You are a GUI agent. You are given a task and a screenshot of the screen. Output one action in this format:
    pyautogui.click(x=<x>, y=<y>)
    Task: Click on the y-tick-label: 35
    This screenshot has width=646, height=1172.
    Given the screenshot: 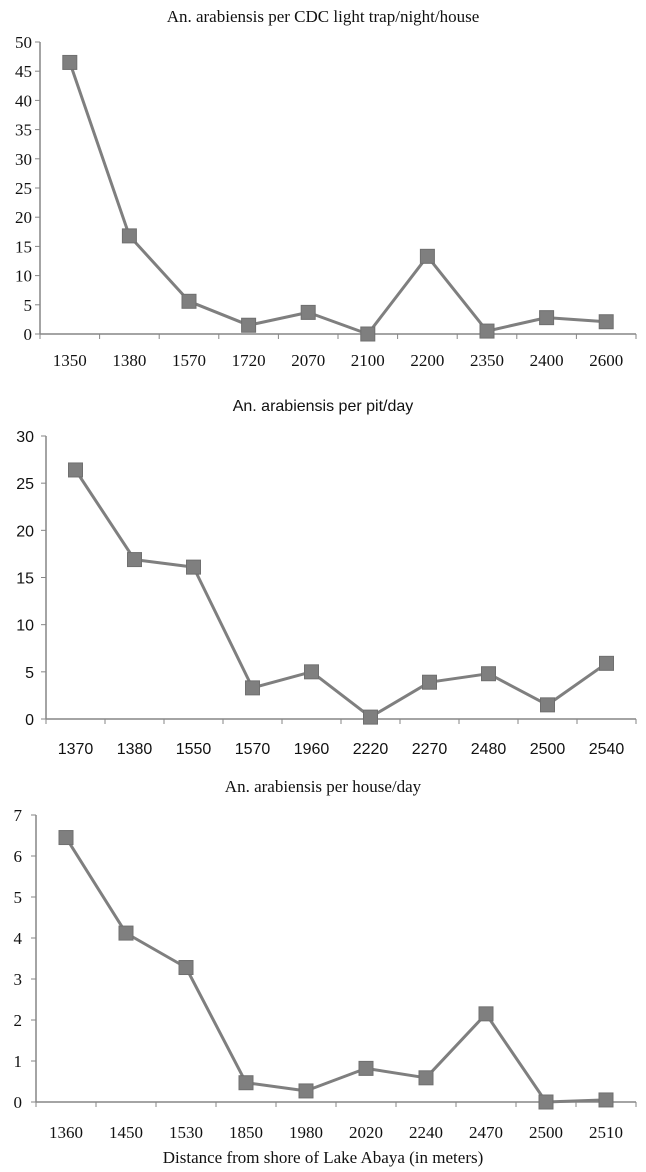 What is the action you would take?
    pyautogui.click(x=23, y=130)
    